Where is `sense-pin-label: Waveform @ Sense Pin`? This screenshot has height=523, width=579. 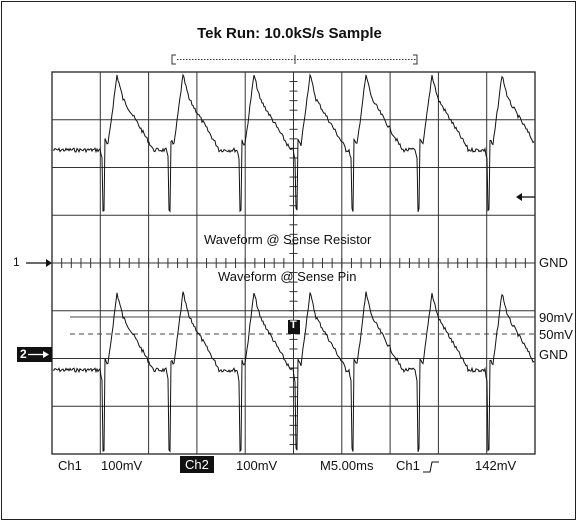
sense-pin-label: Waveform @ Sense Pin is located at coordinates (287, 276).